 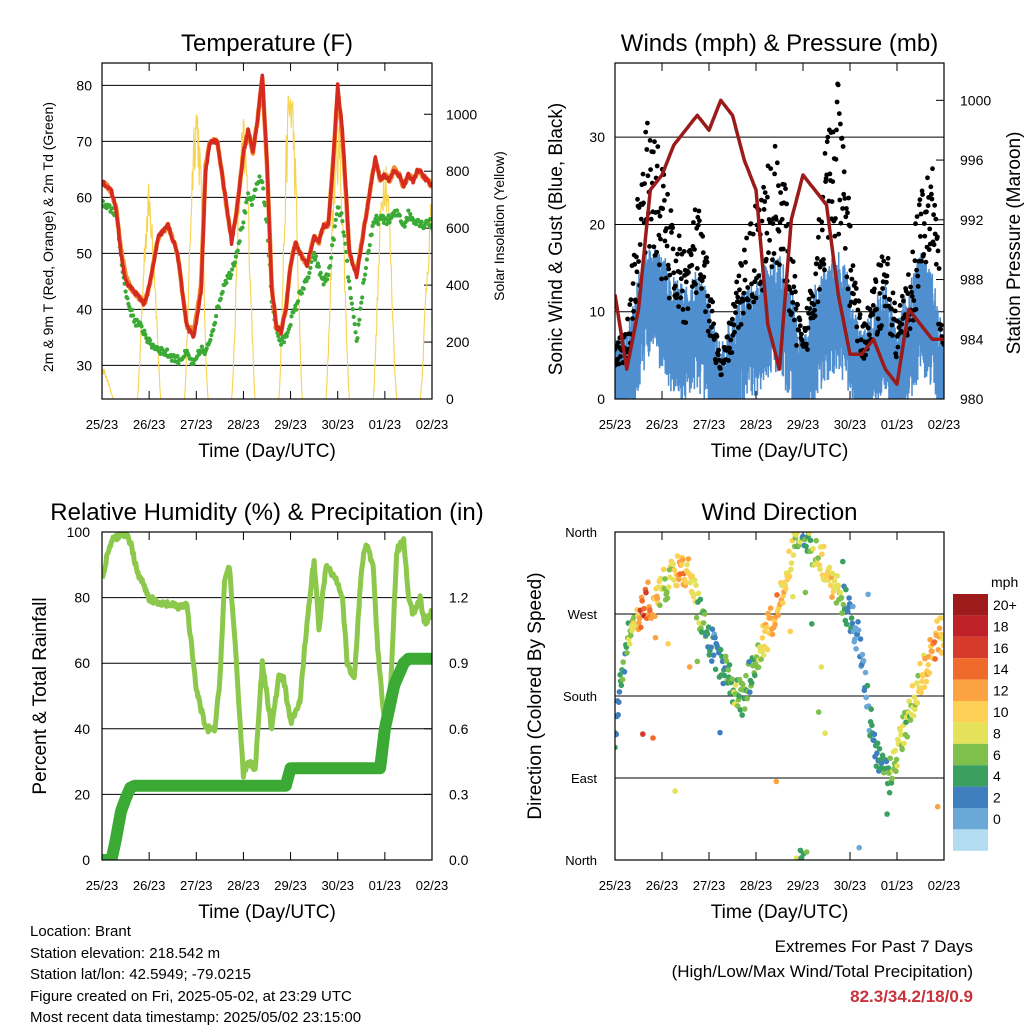 What do you see at coordinates (149, 424) in the screenshot?
I see `x-tick-label: 26/23` at bounding box center [149, 424].